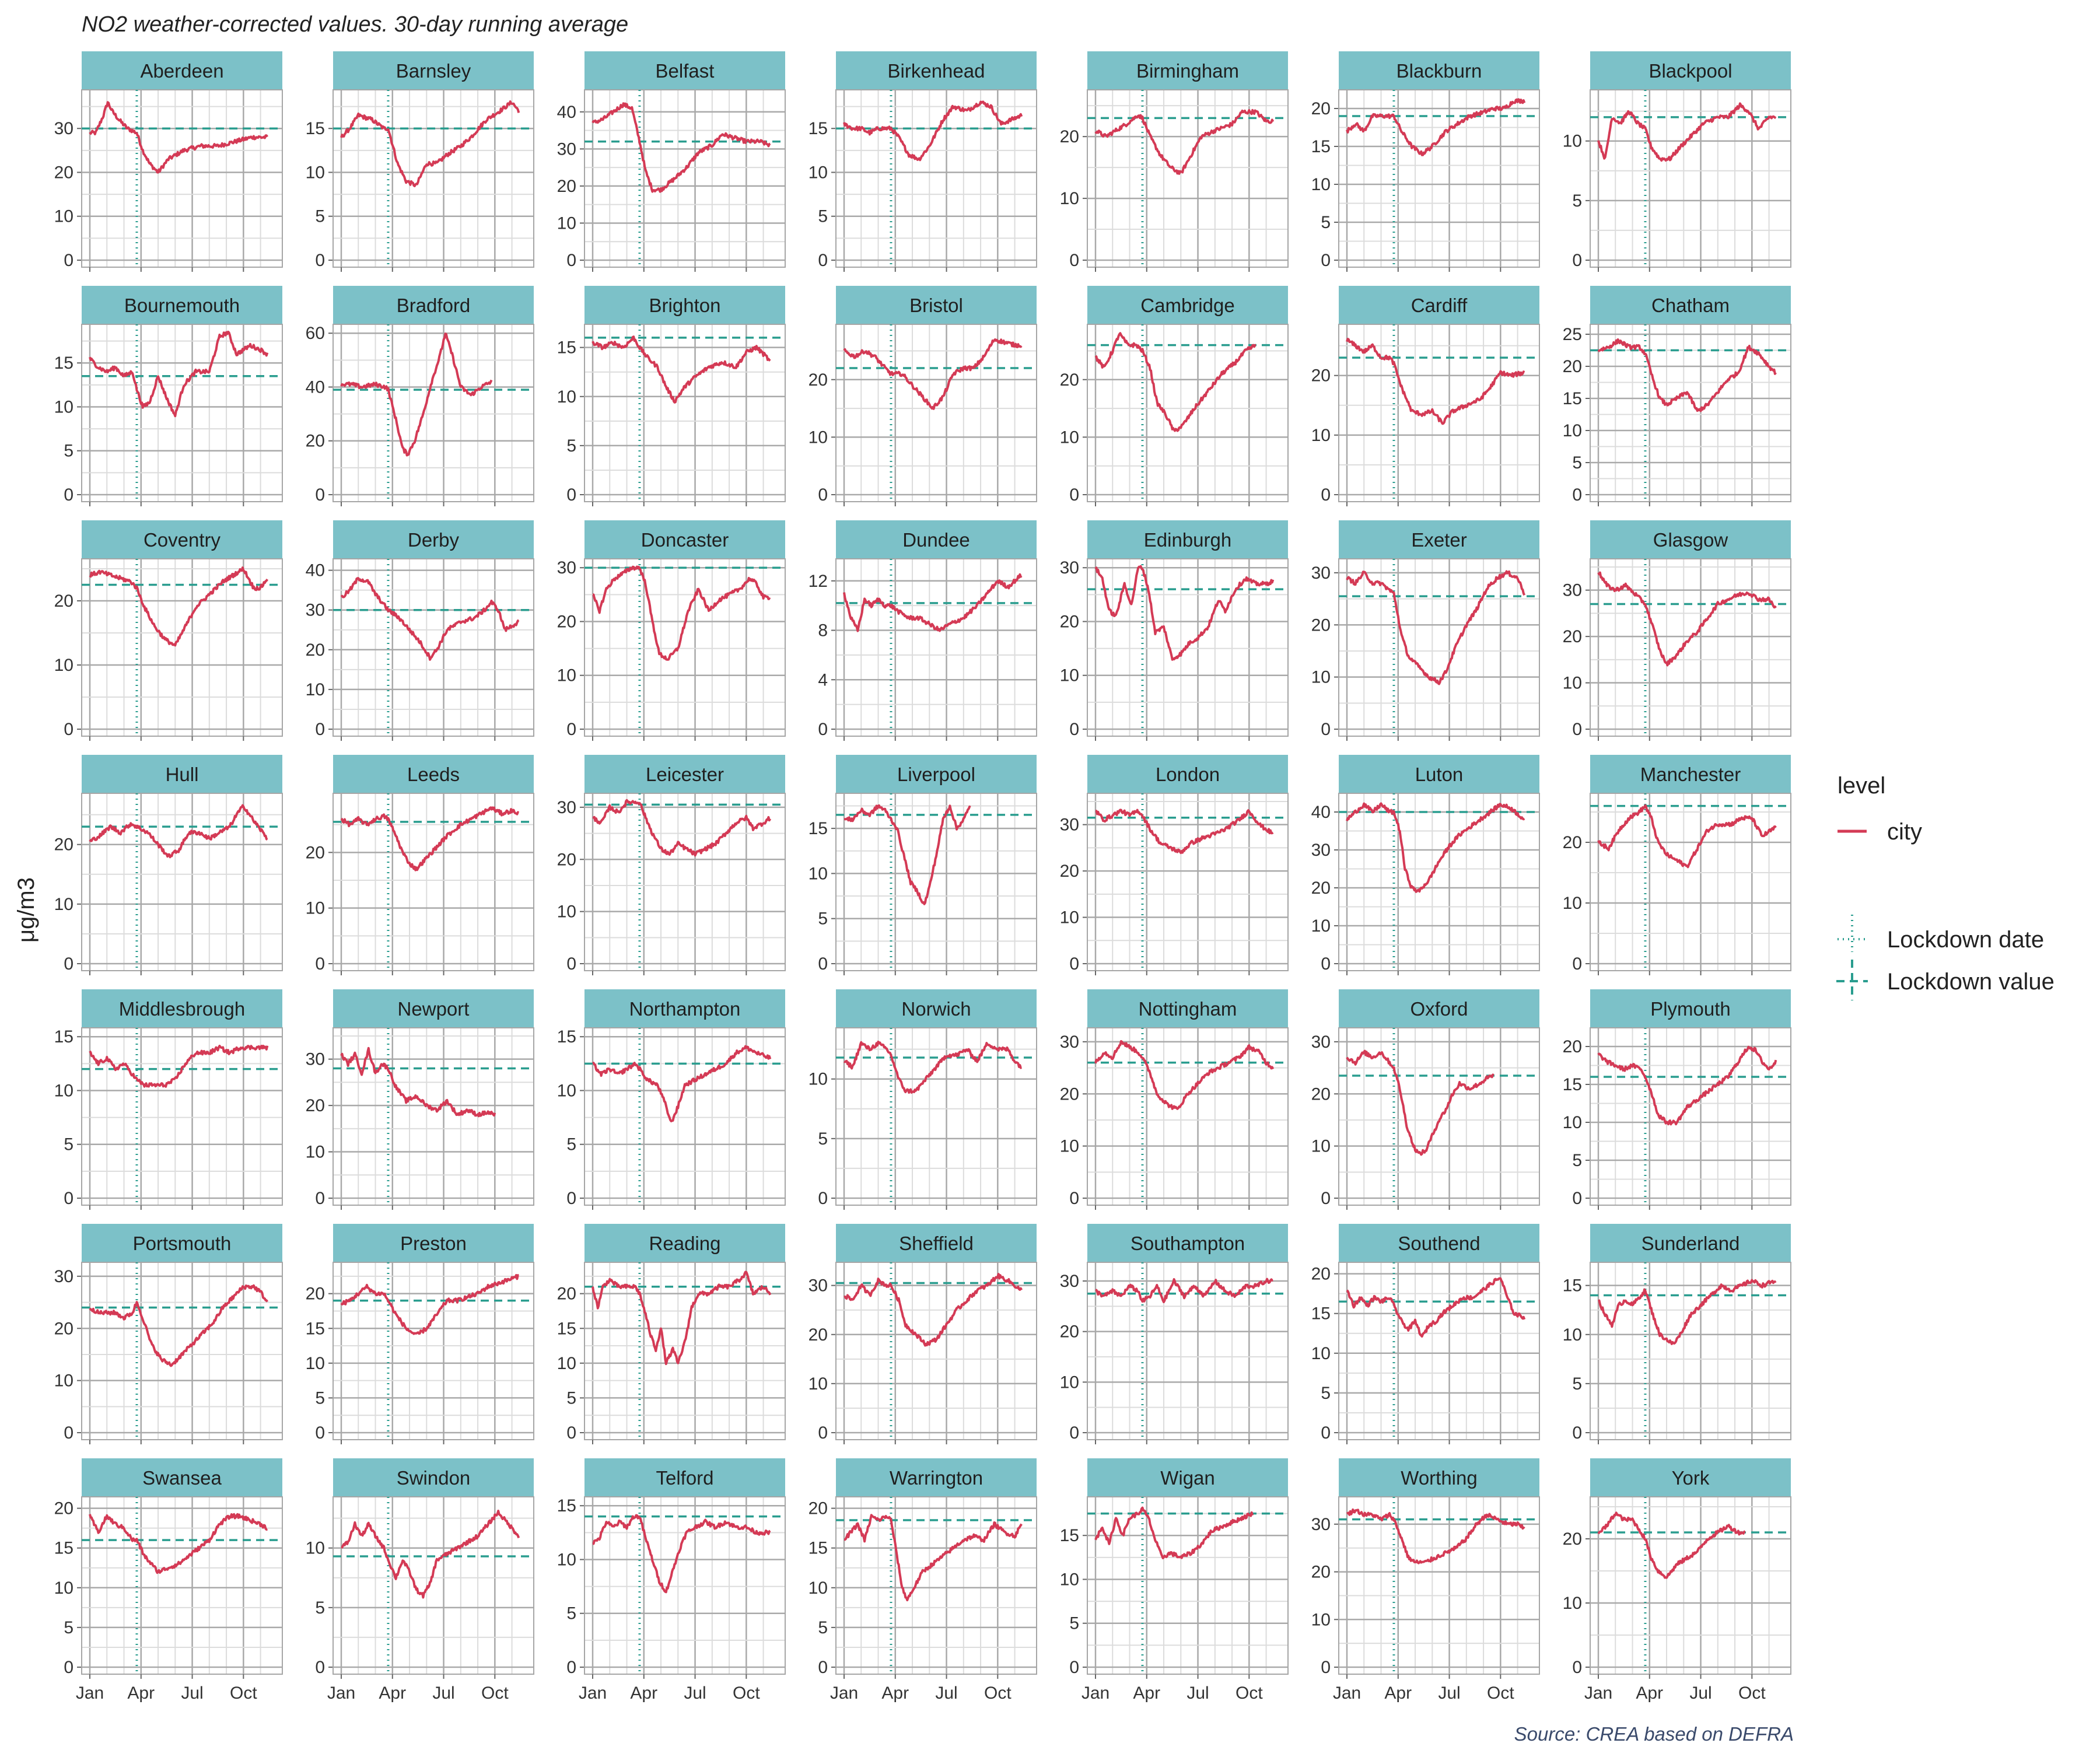  I want to click on series-line-preston, so click(429, 1304).